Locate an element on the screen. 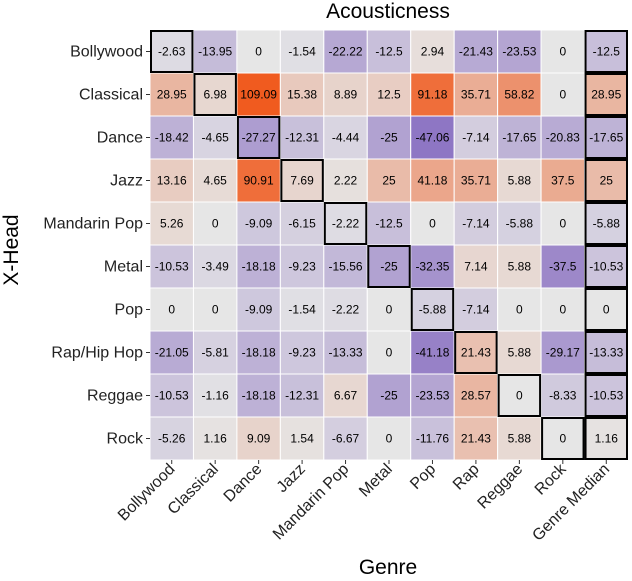  y-tick-label: Bollywood is located at coordinates (106, 52).